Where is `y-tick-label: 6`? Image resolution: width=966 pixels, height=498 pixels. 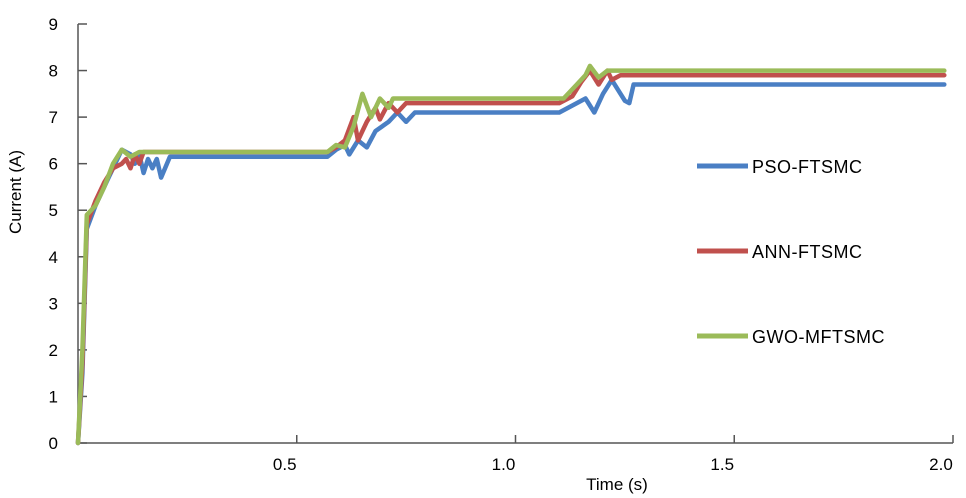 y-tick-label: 6 is located at coordinates (53, 164).